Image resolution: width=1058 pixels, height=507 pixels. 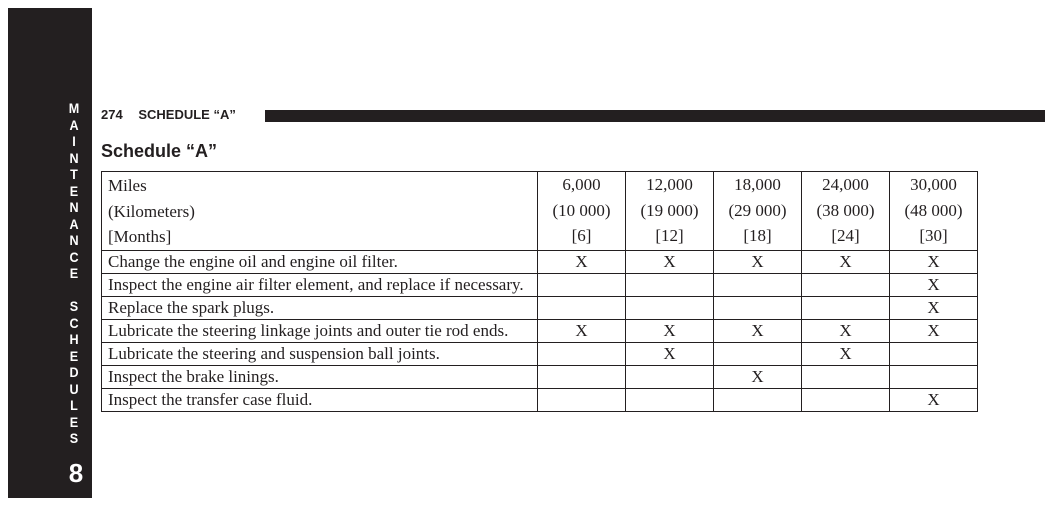 I want to click on interval-header-cell: 24,000 (38 000) [24], so click(x=845, y=211).